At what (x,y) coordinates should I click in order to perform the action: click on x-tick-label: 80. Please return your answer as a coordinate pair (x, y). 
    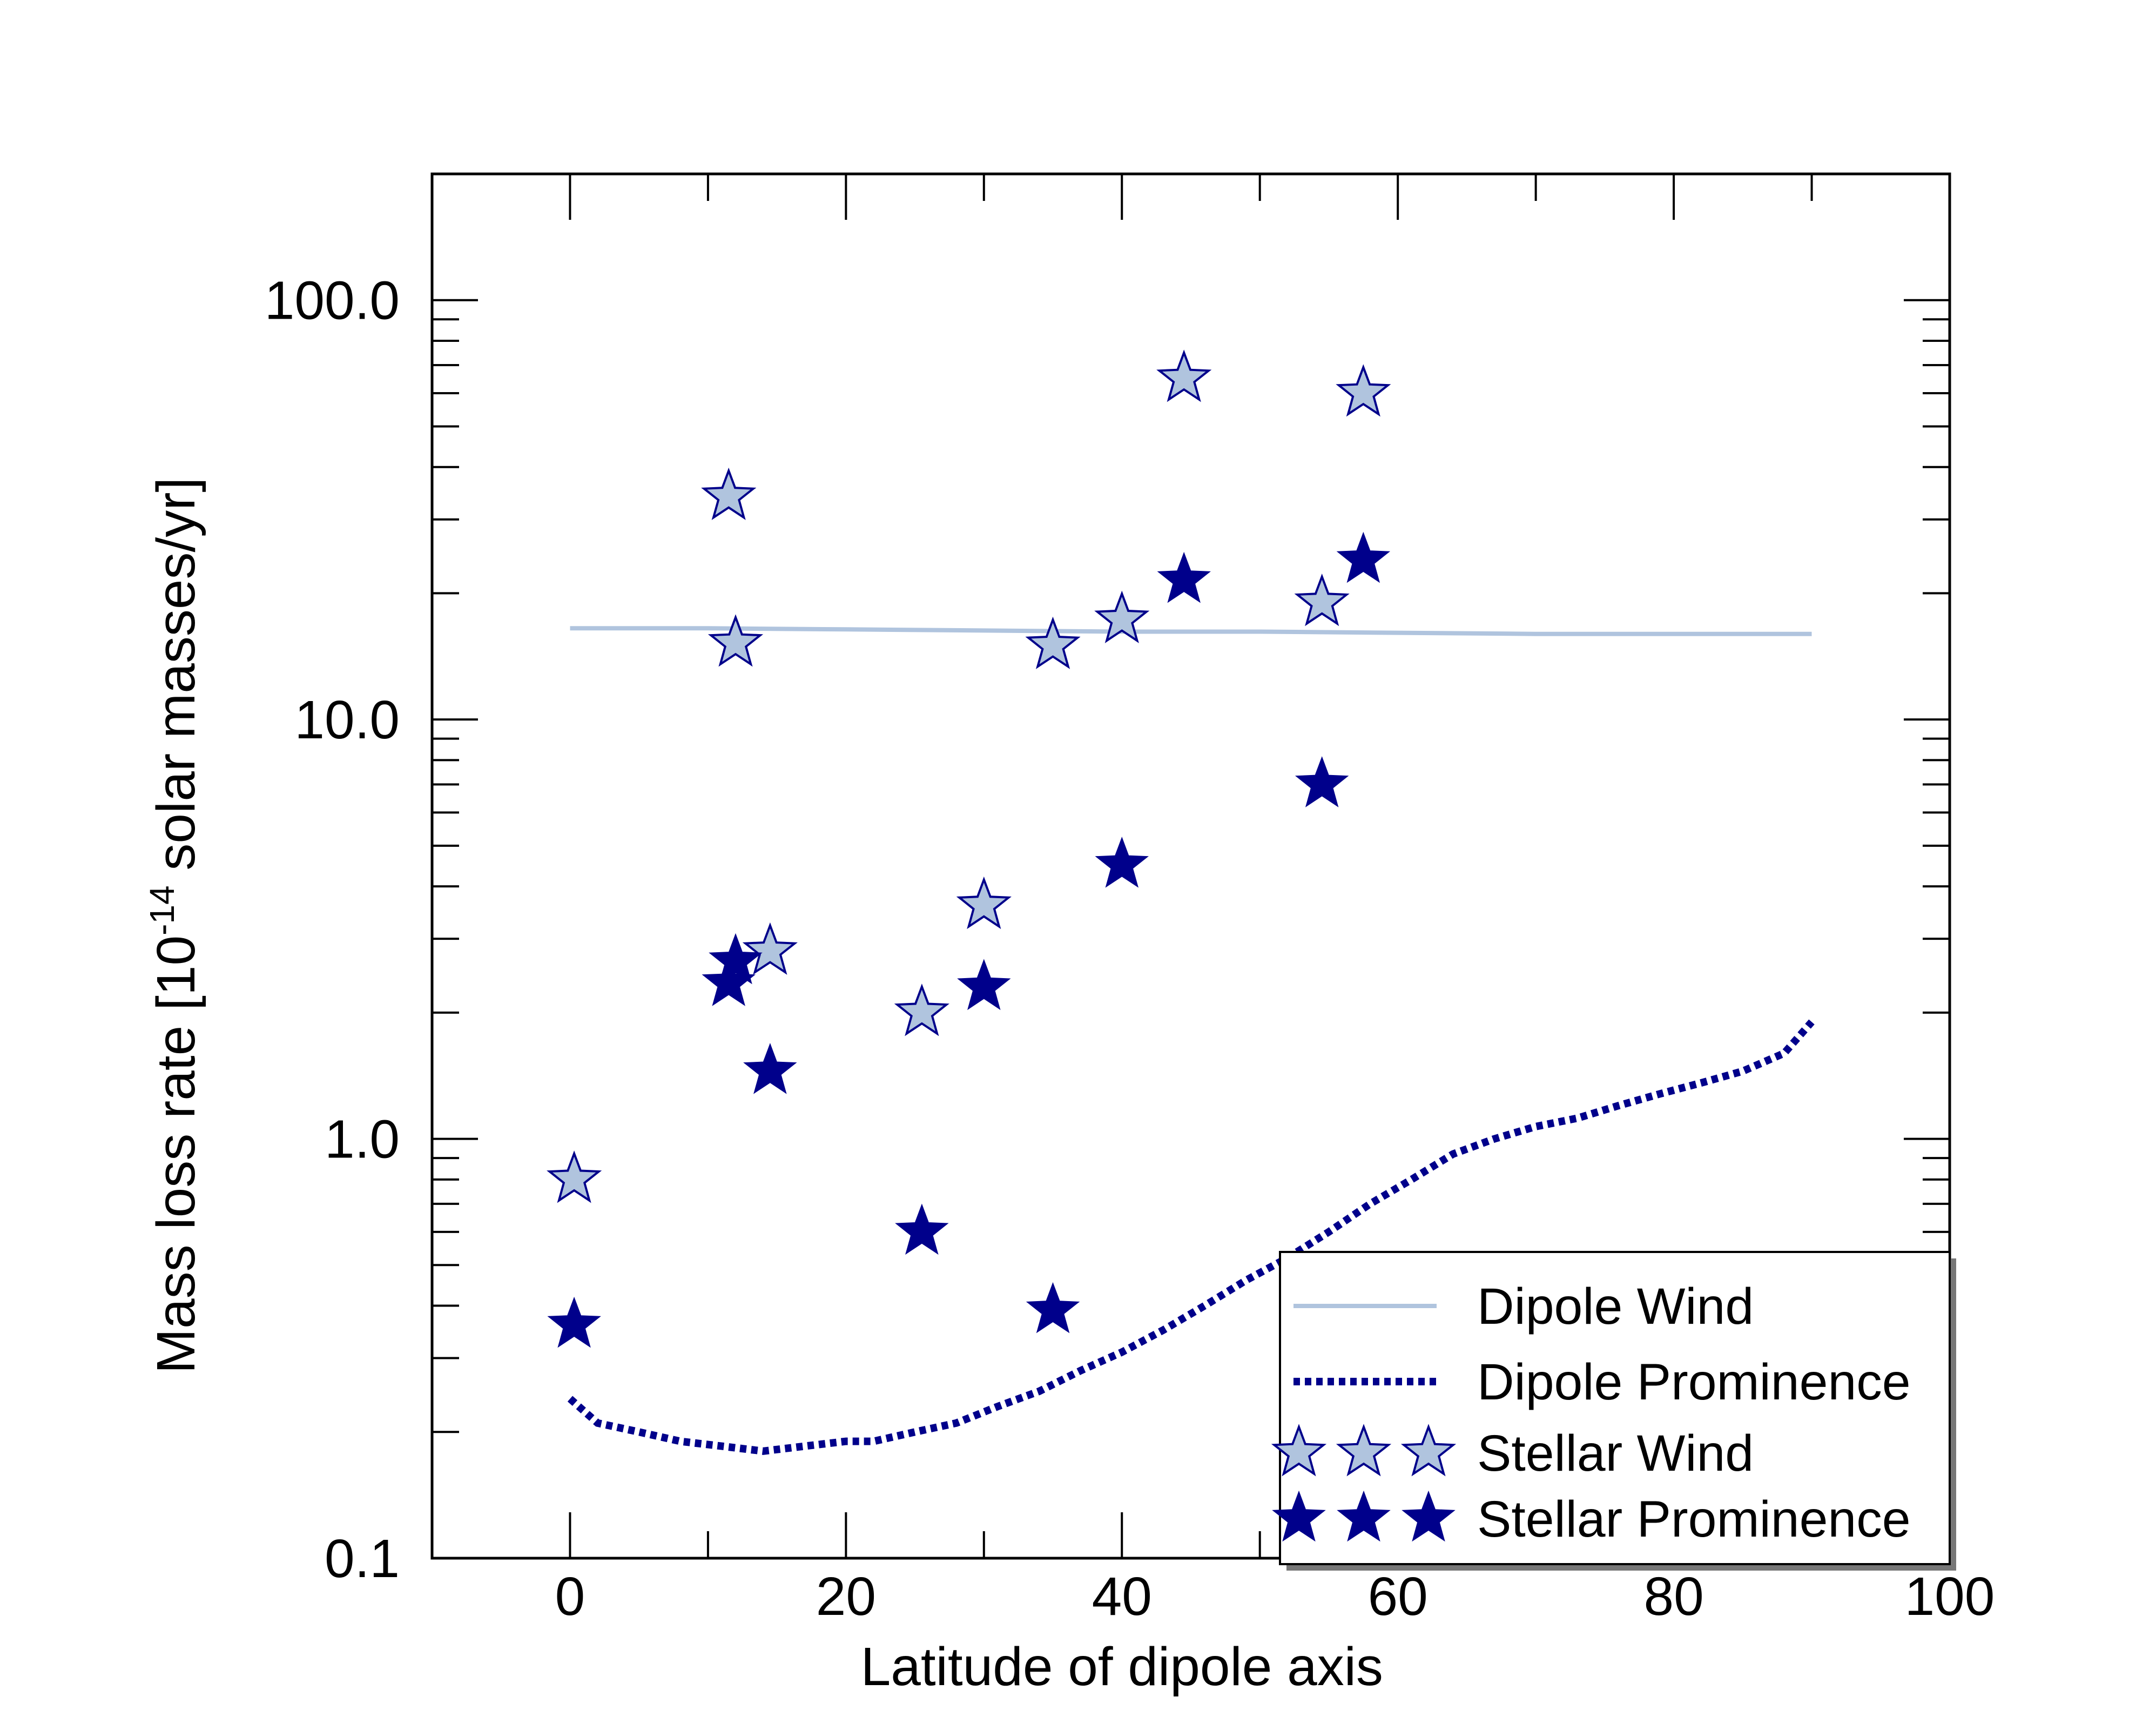
    Looking at the image, I should click on (1673, 1596).